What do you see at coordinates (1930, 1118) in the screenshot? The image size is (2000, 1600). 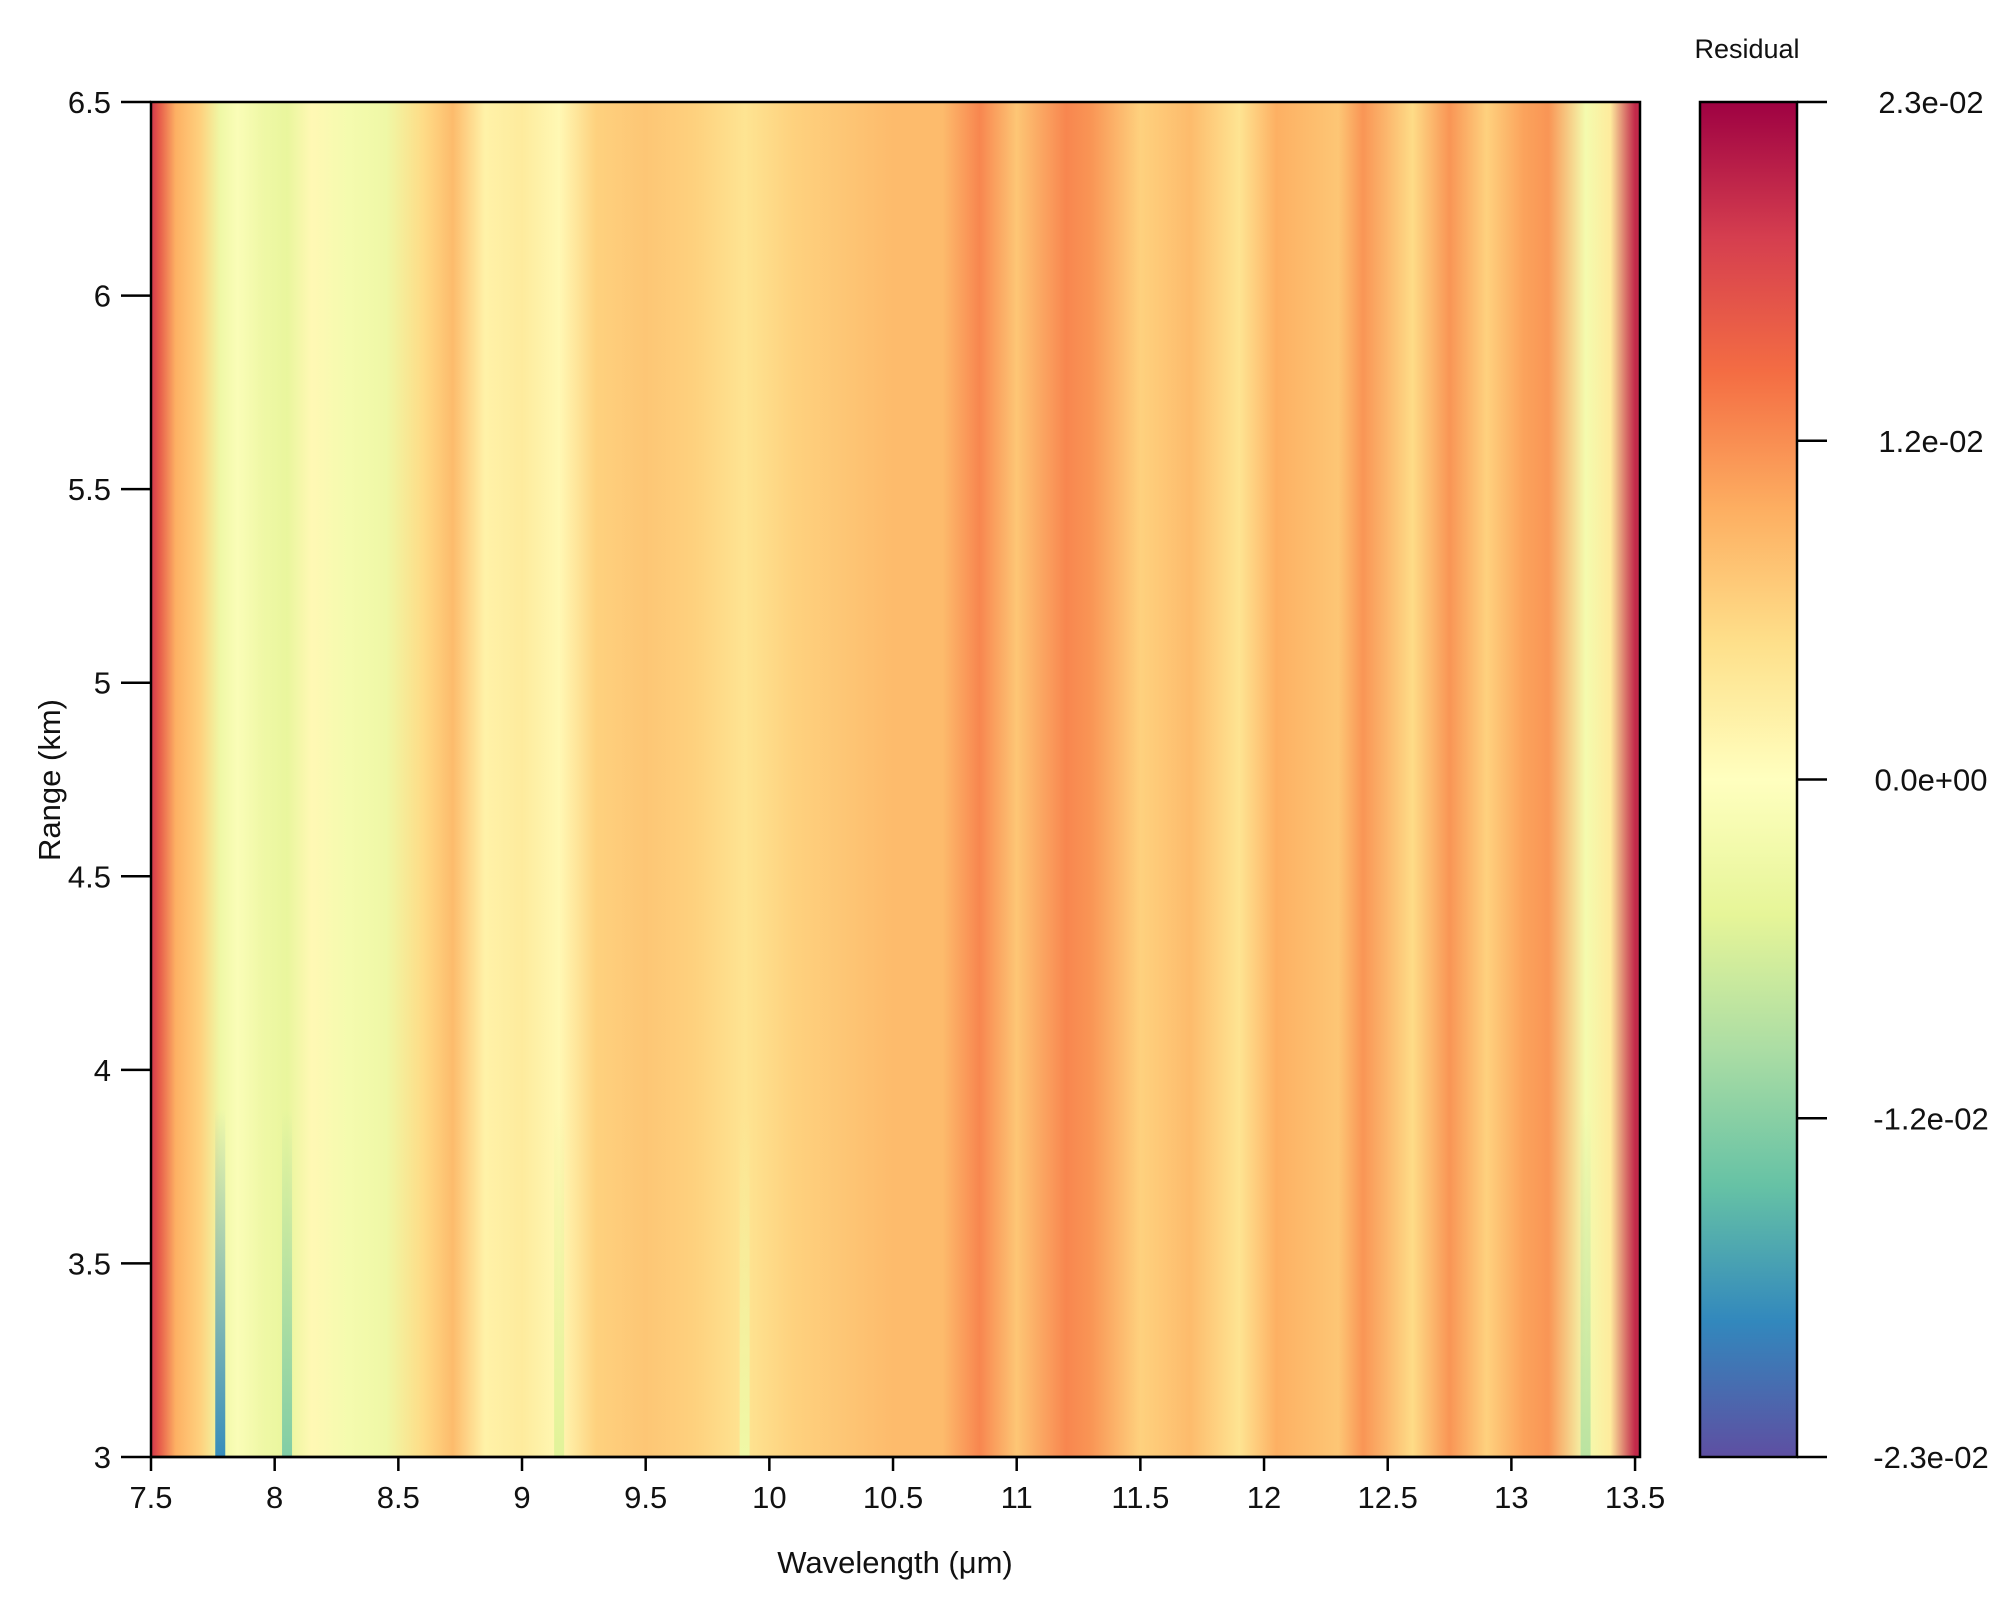 I see `colorbar-tick-label: -1.2e-02` at bounding box center [1930, 1118].